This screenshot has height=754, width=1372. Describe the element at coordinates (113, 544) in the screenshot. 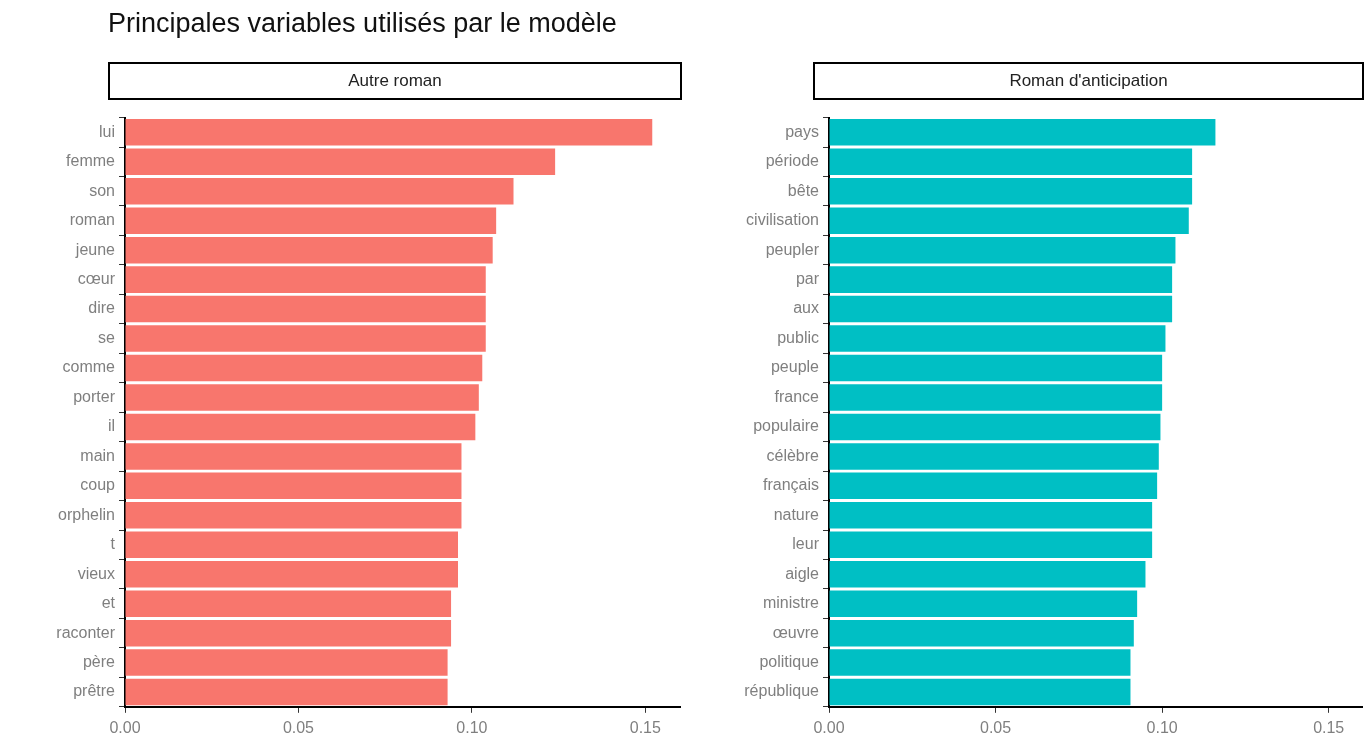

I see `y-tick-label: t` at that location.